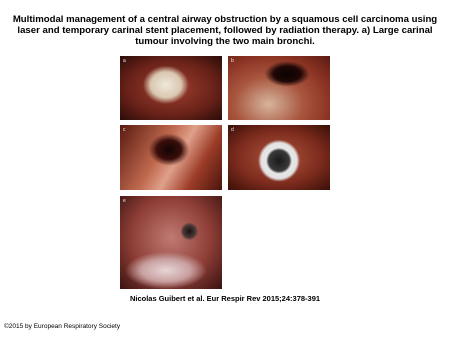 This screenshot has height=338, width=450. What do you see at coordinates (171, 157) in the screenshot?
I see `endoscopy-image-c: c` at bounding box center [171, 157].